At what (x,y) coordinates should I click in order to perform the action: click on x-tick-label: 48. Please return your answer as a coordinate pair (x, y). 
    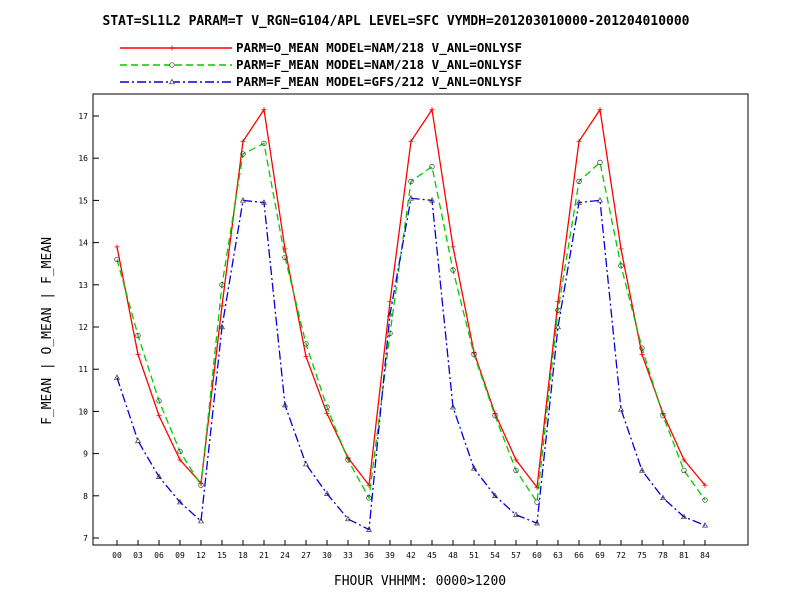
    Looking at the image, I should click on (453, 555).